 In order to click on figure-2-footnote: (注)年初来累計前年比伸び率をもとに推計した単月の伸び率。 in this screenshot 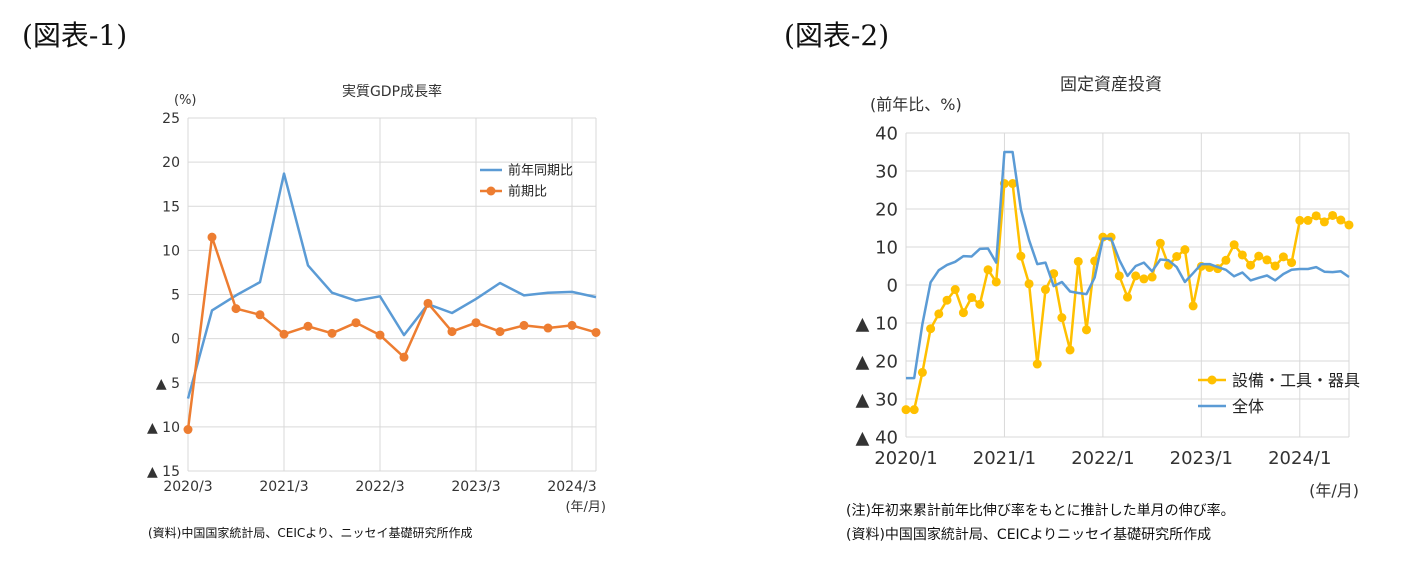, I will do `click(1040, 511)`.